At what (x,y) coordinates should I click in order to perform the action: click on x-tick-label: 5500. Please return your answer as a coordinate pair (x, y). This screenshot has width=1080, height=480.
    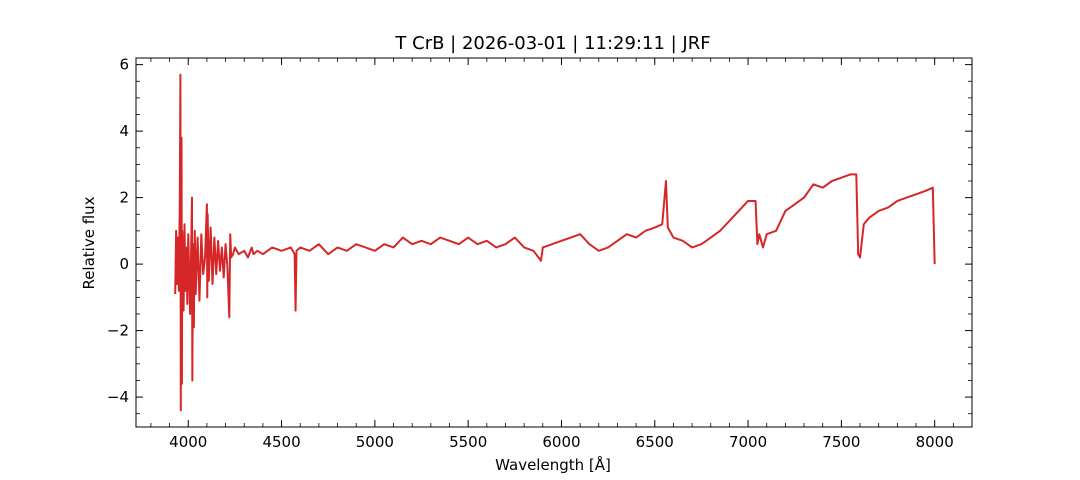
    Looking at the image, I should click on (468, 442).